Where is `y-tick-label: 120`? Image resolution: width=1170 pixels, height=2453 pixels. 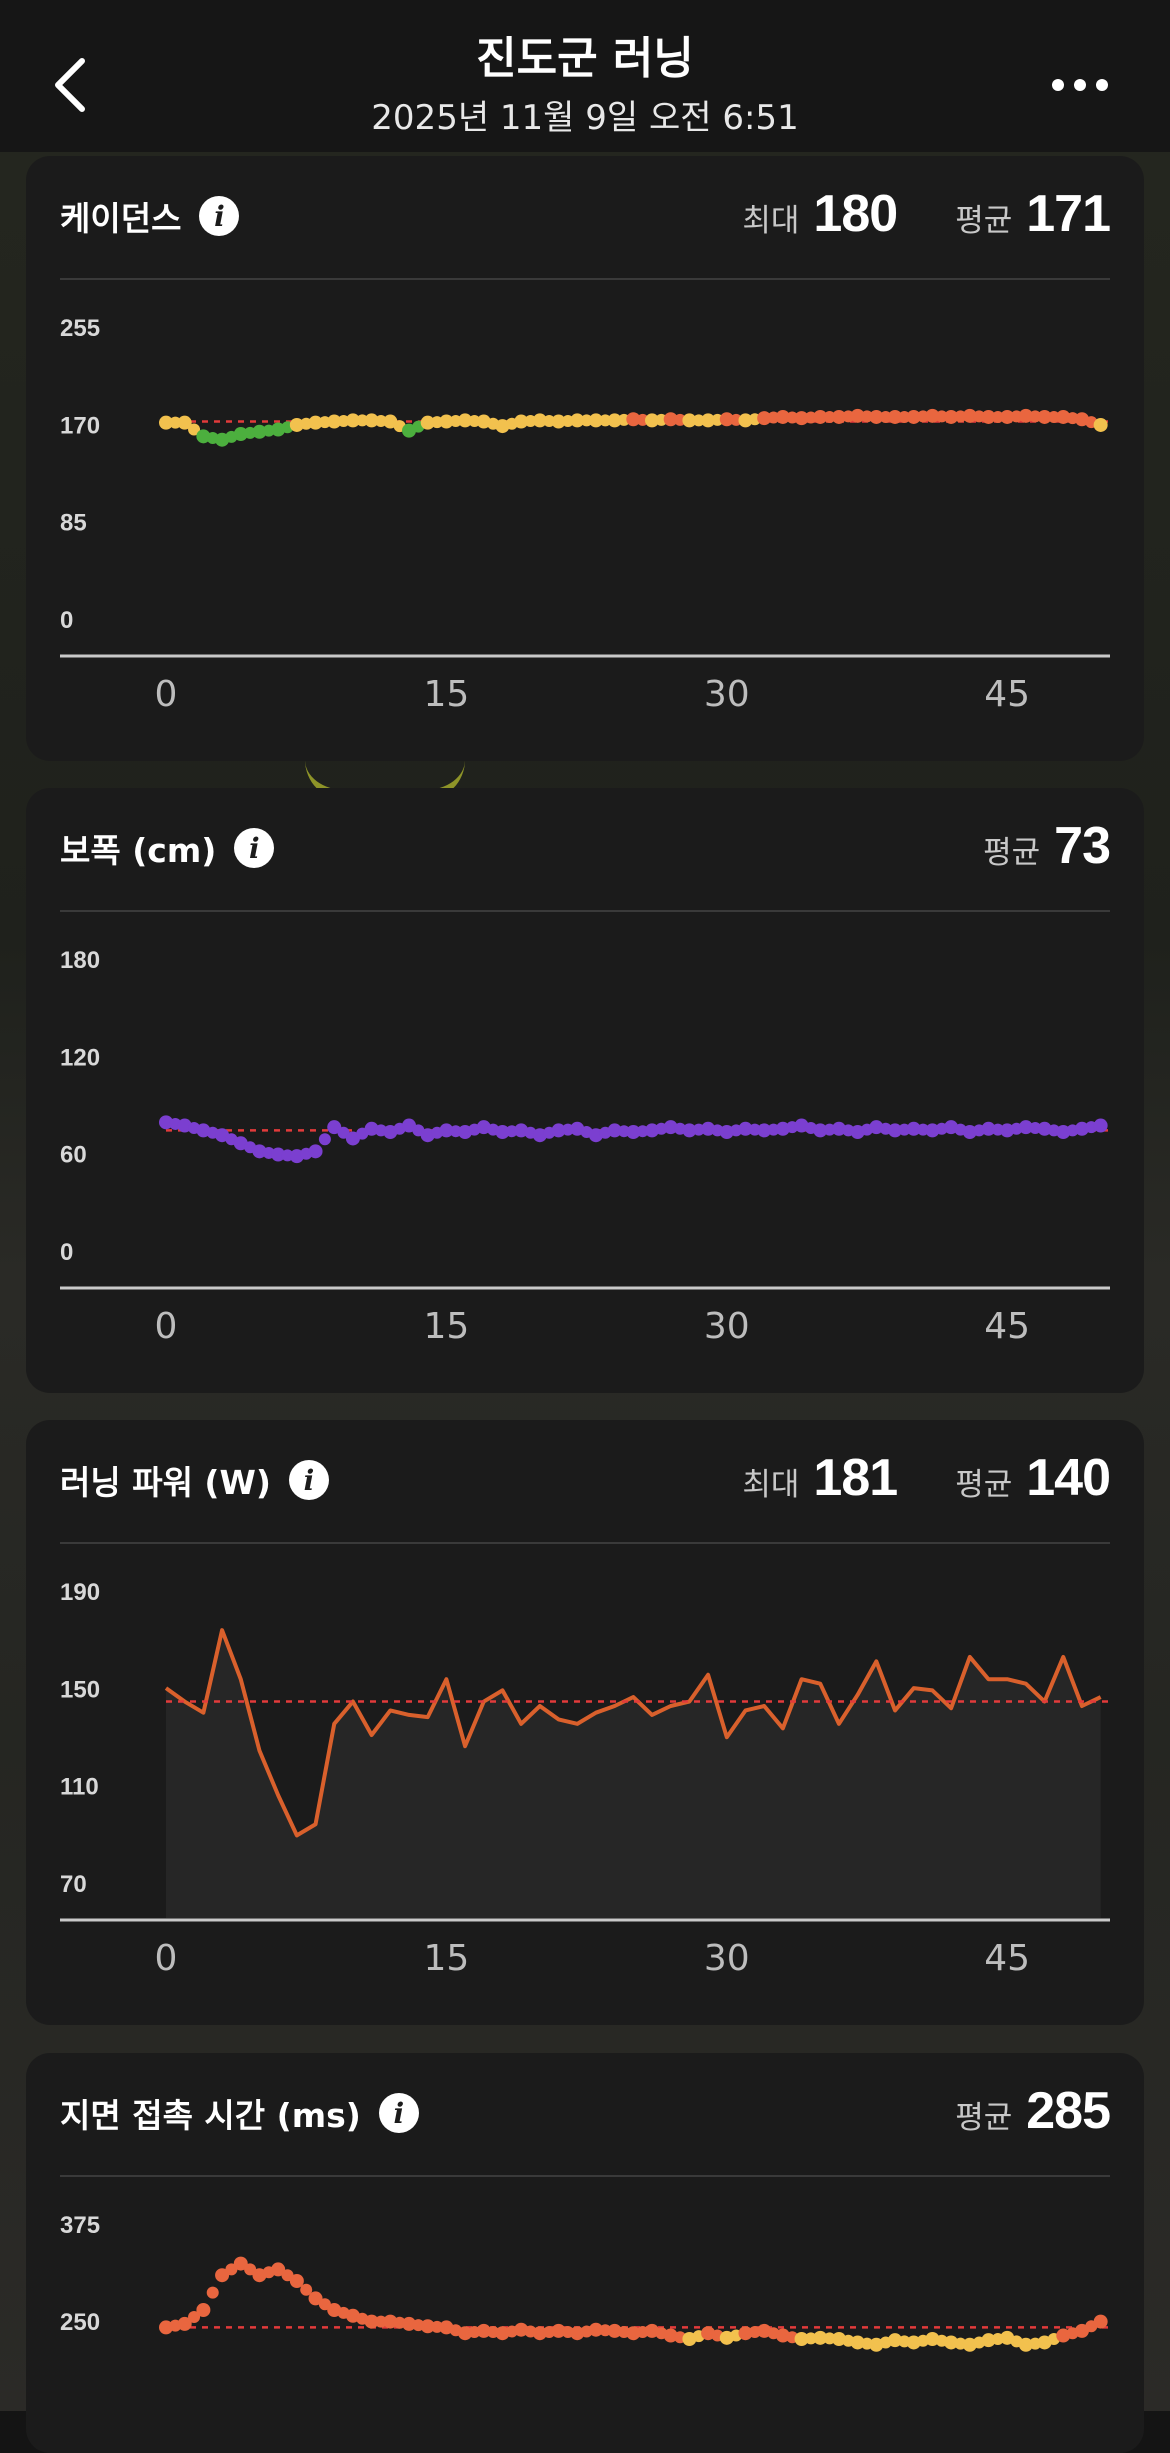
y-tick-label: 120 is located at coordinates (80, 1057).